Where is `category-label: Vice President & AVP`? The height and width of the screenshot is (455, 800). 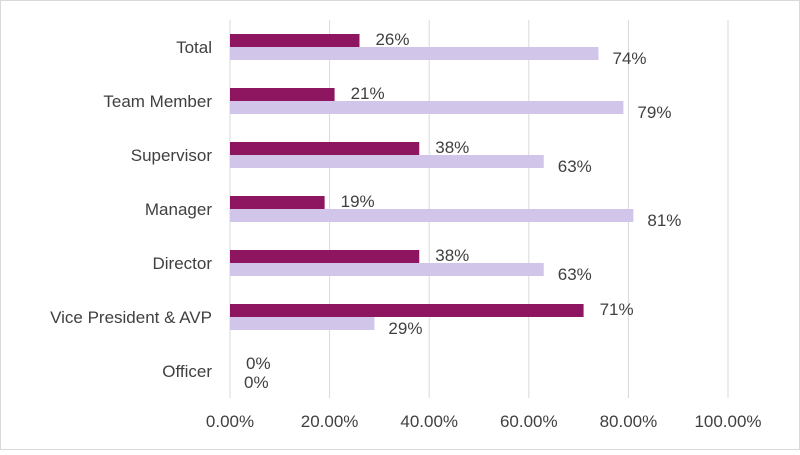 category-label: Vice President & AVP is located at coordinates (131, 317).